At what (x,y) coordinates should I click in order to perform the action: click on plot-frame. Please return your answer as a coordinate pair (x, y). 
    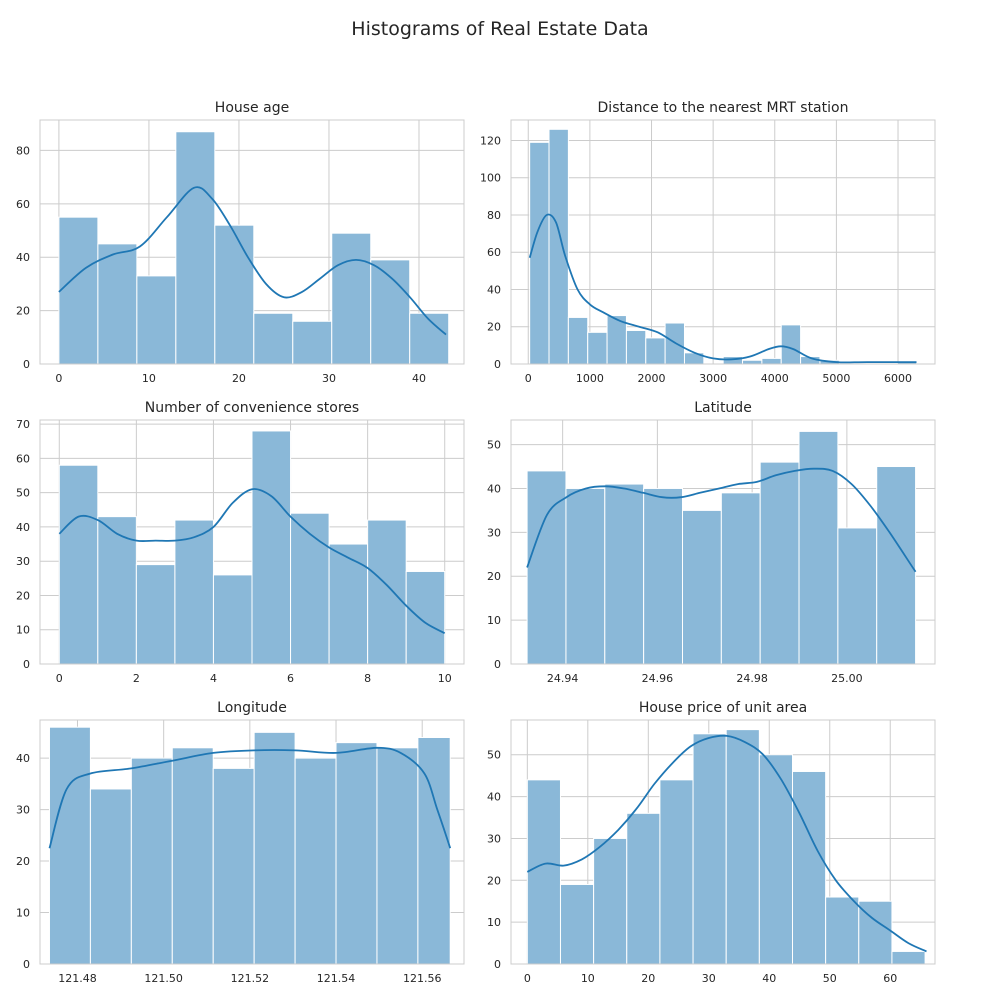
    Looking at the image, I should click on (252, 242).